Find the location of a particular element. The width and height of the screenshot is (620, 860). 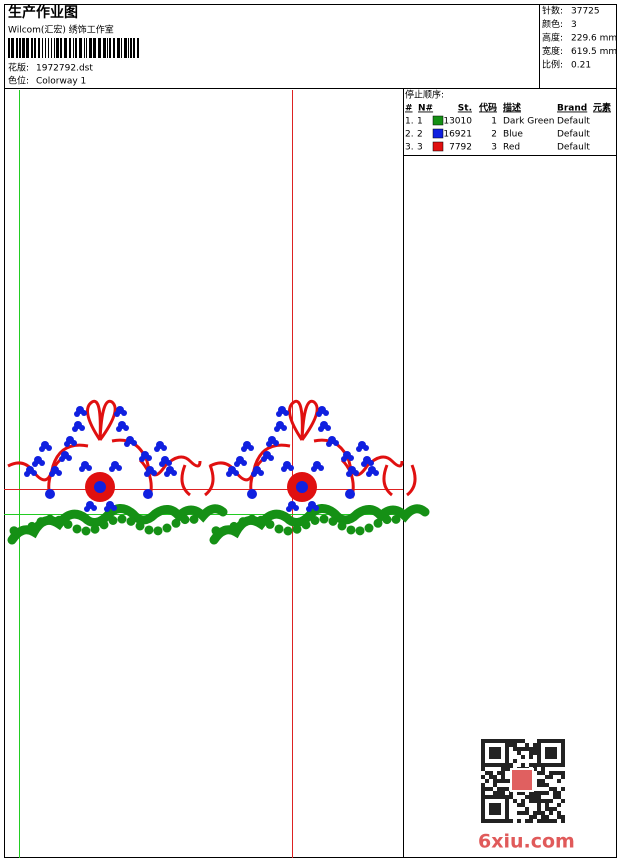

column-header: 元素 is located at coordinates (602, 108).